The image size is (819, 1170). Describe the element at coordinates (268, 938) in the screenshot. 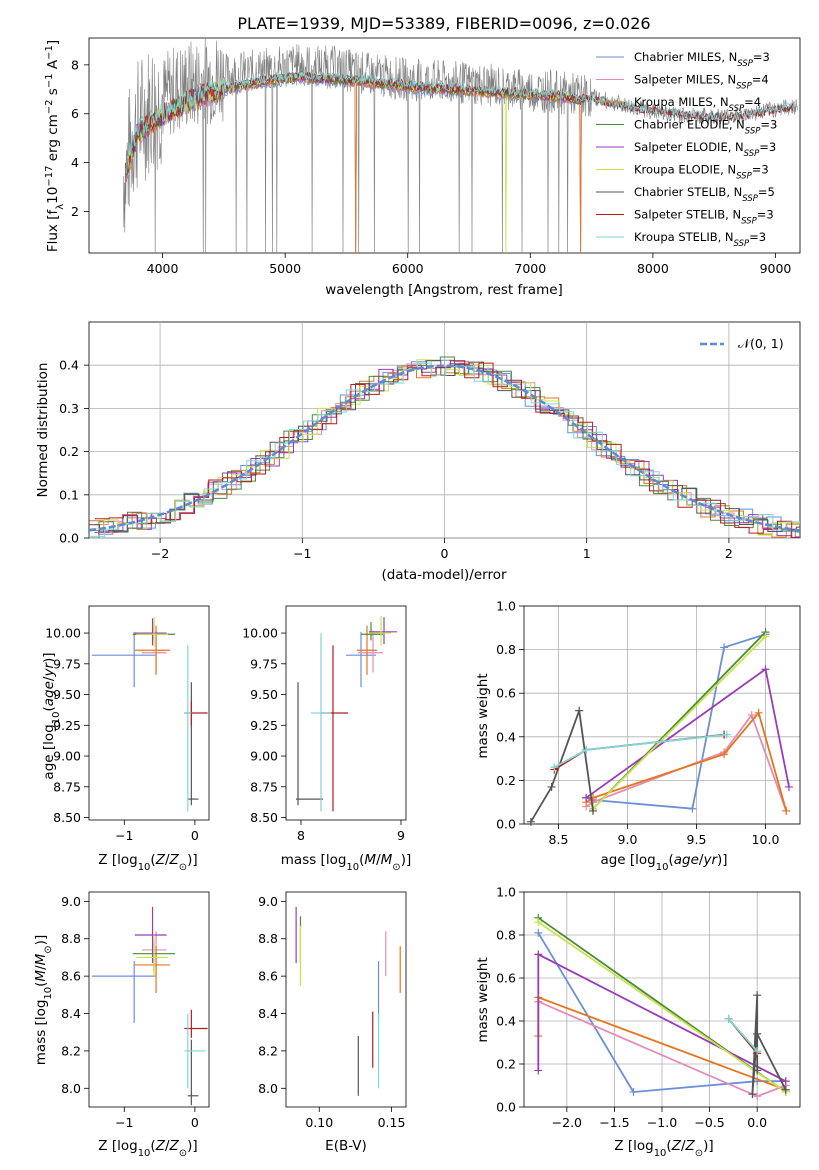

I see `mE-ytick-label: 8.8` at that location.